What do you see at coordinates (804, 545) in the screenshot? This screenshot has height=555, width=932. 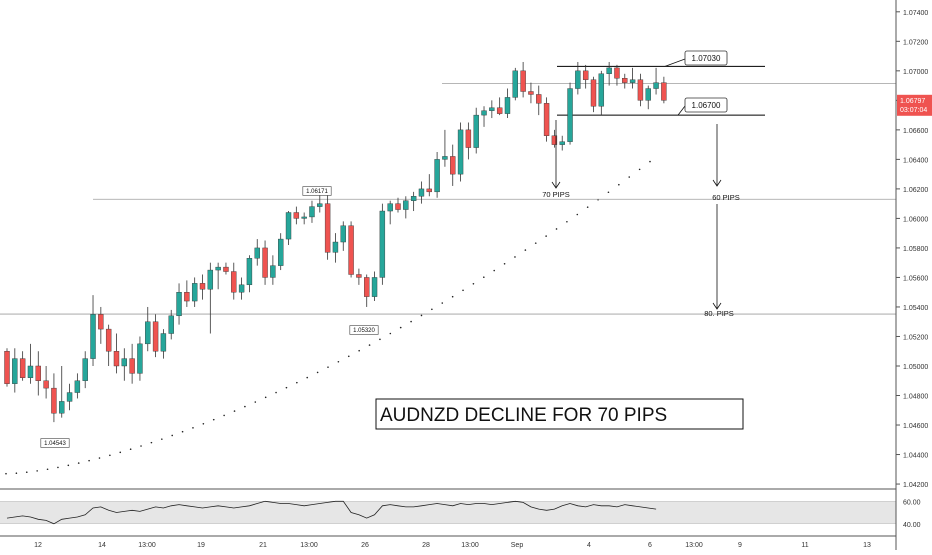 I see `time-tick-label: 11` at bounding box center [804, 545].